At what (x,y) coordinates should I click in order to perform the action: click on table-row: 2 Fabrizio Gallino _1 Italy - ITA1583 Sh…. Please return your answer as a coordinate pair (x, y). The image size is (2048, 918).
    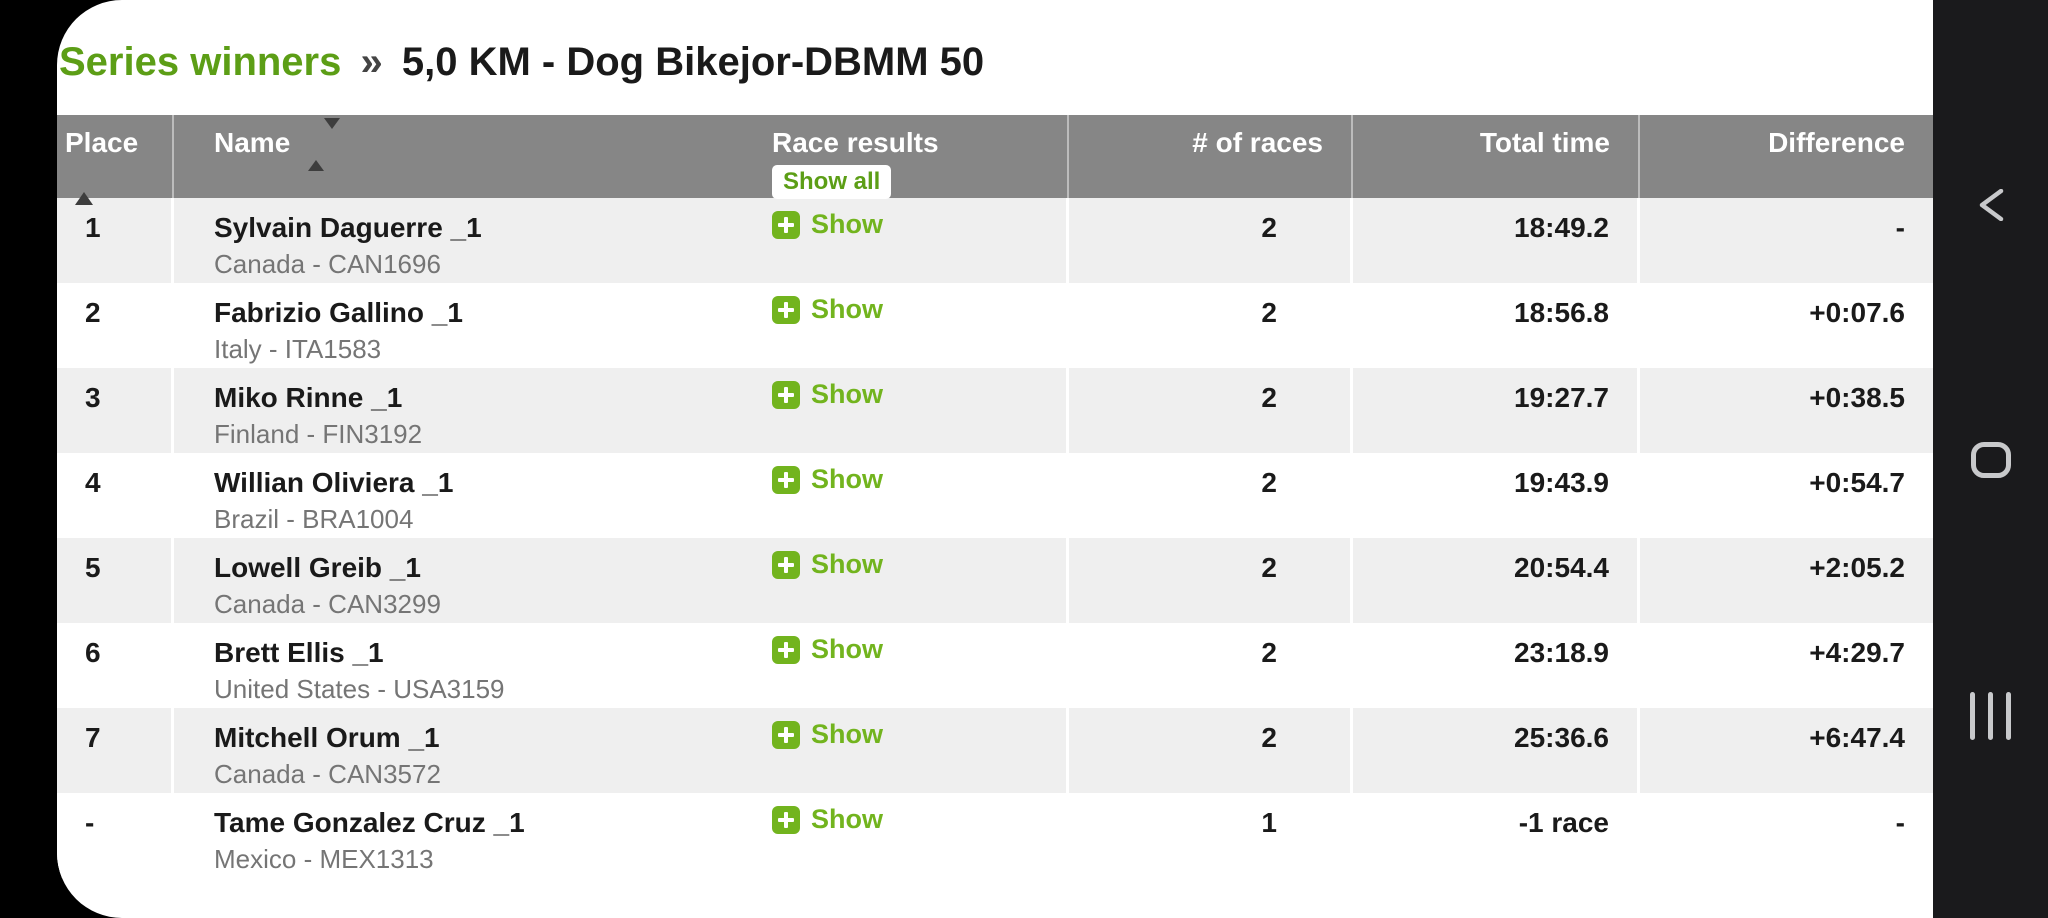
    Looking at the image, I should click on (995, 325).